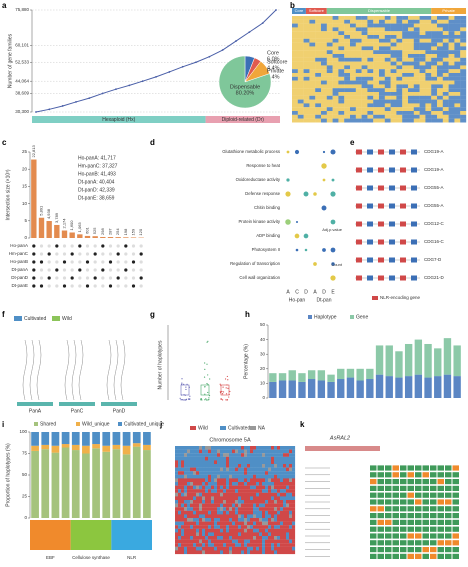 The width and height of the screenshot is (468, 567). I want to click on legend-title: Adj.p.value, so click(332, 229).